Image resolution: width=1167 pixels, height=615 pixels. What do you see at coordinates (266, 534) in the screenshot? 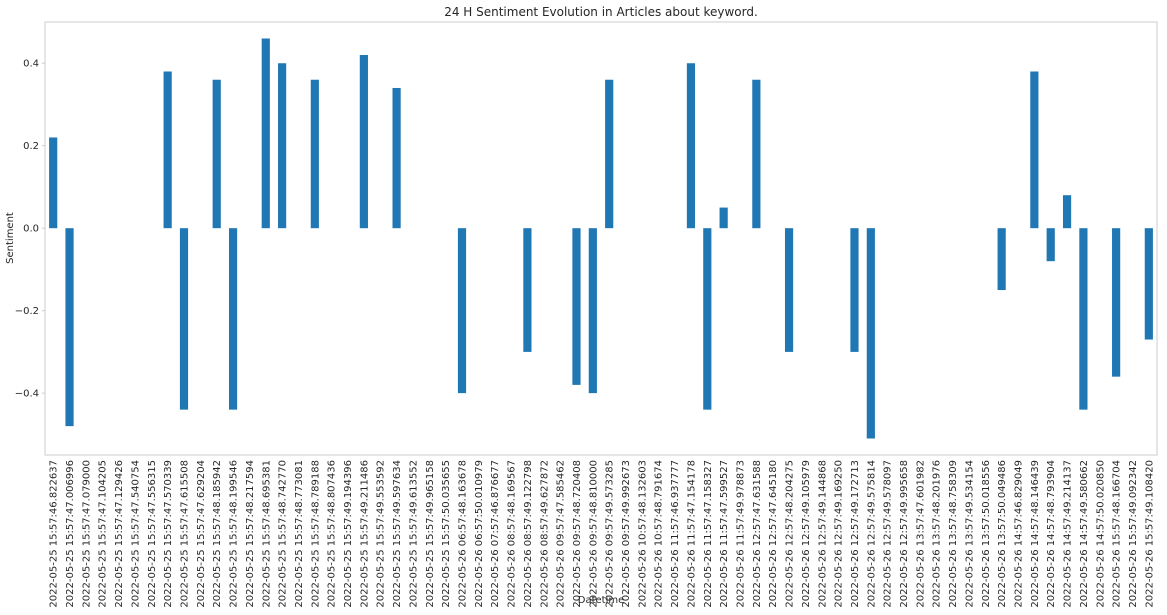
I see `x-tick-label: 2022-05-25 15:57:48.695381` at bounding box center [266, 534].